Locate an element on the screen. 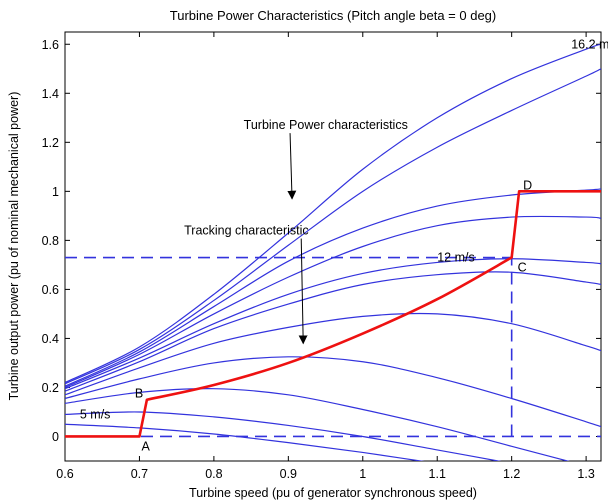  annotation-label: 16.2 m/s is located at coordinates (589, 44).